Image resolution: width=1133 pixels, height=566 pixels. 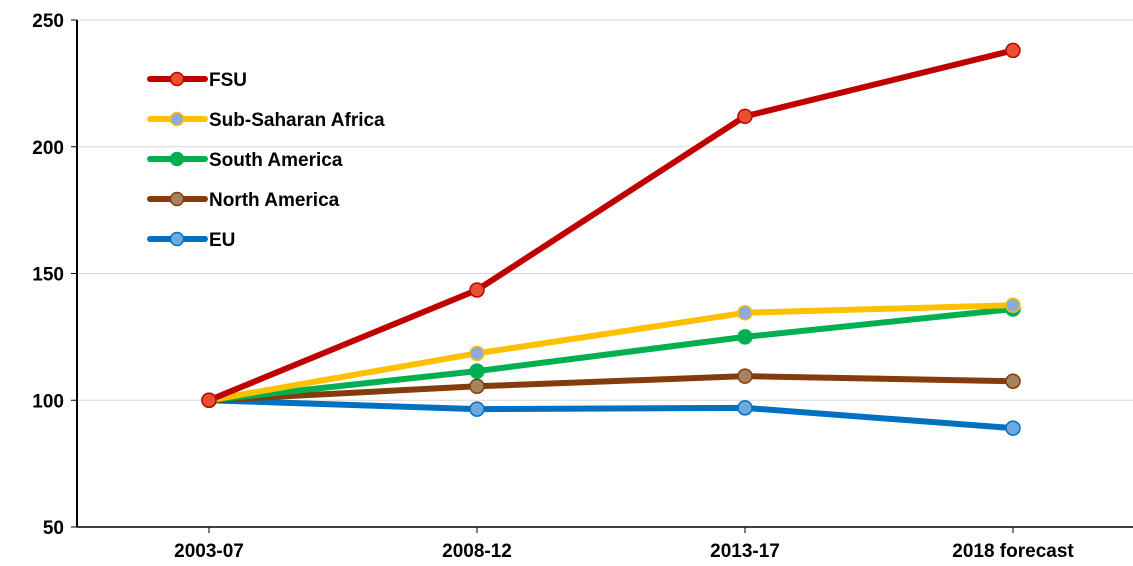 What do you see at coordinates (611, 414) in the screenshot?
I see `series-line-eu` at bounding box center [611, 414].